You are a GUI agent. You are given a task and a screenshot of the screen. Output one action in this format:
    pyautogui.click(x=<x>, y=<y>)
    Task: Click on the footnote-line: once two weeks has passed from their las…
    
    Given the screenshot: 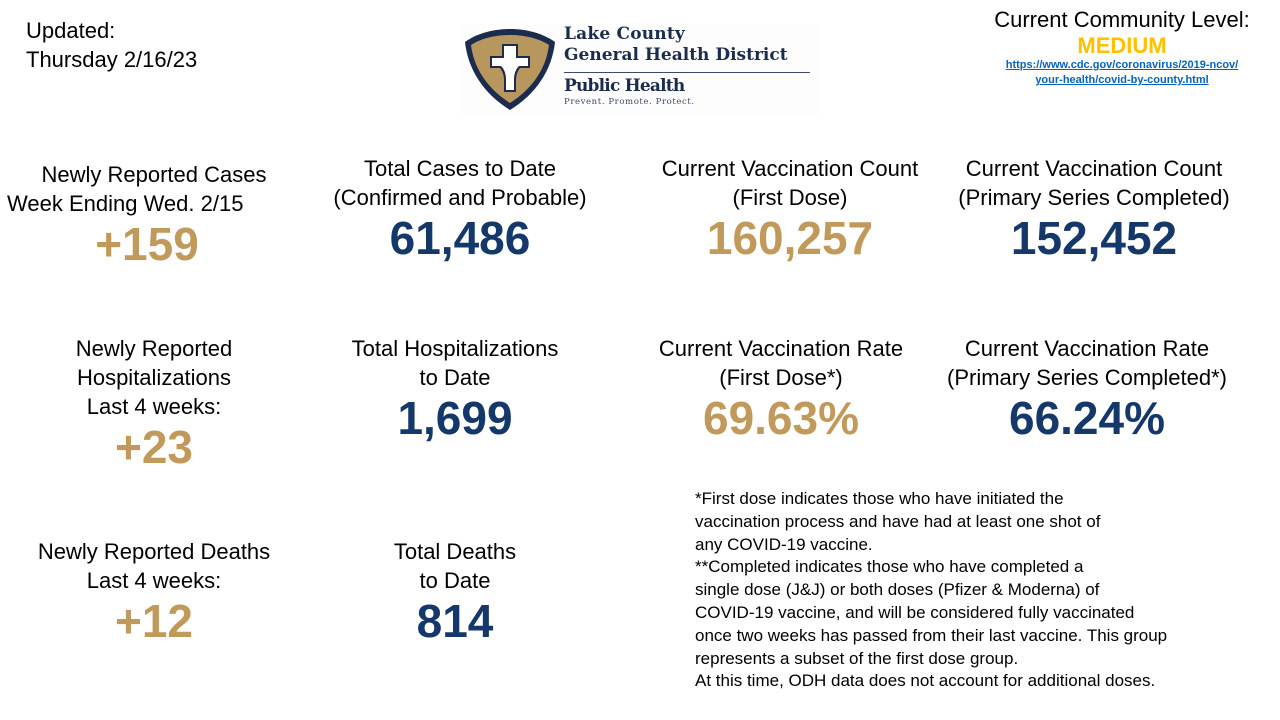 What is the action you would take?
    pyautogui.click(x=931, y=635)
    